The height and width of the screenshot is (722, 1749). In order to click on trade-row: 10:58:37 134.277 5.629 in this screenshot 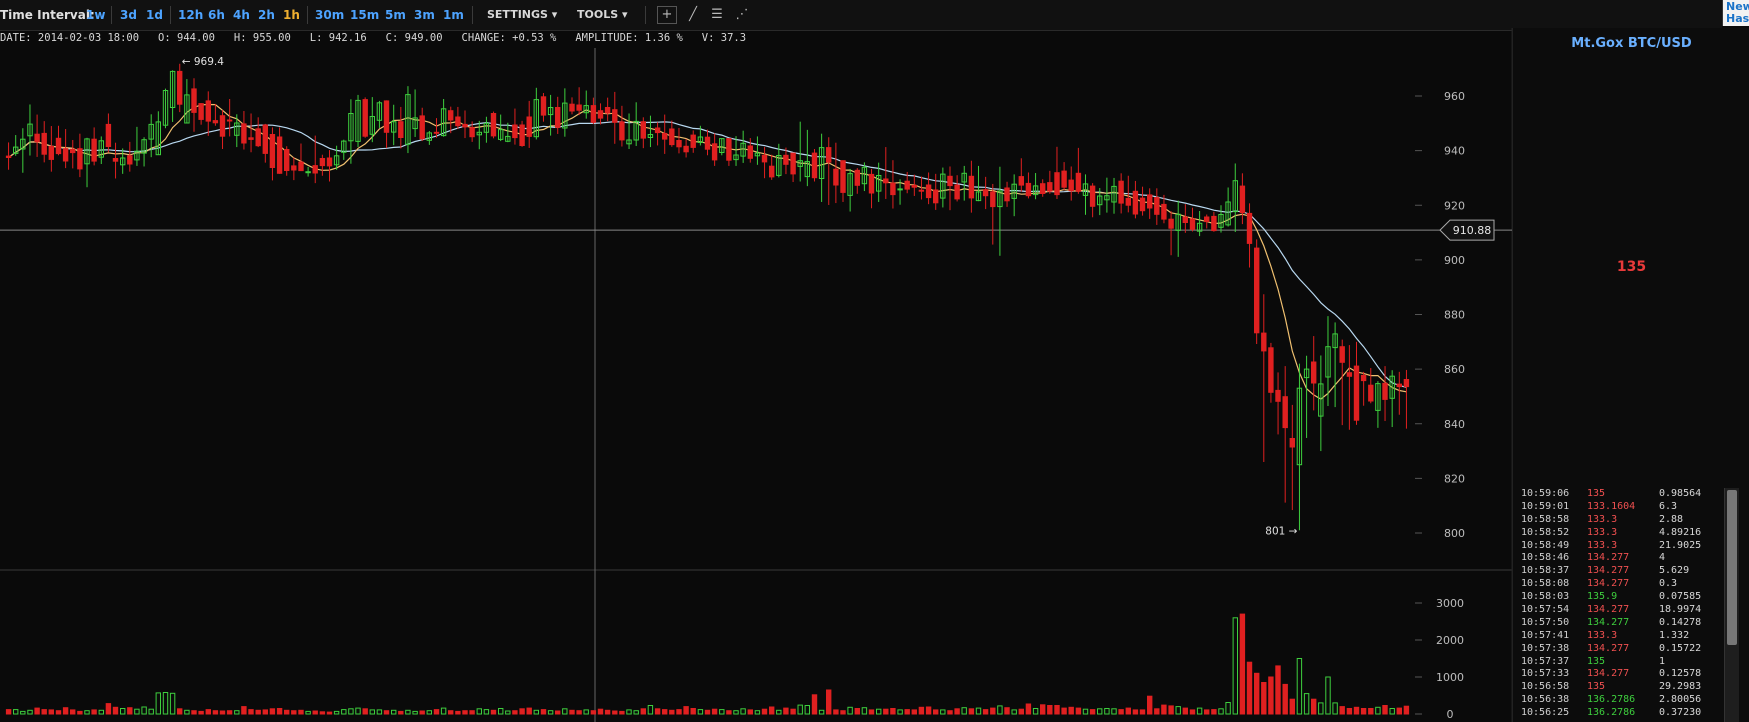, I will do `click(1626, 571)`.